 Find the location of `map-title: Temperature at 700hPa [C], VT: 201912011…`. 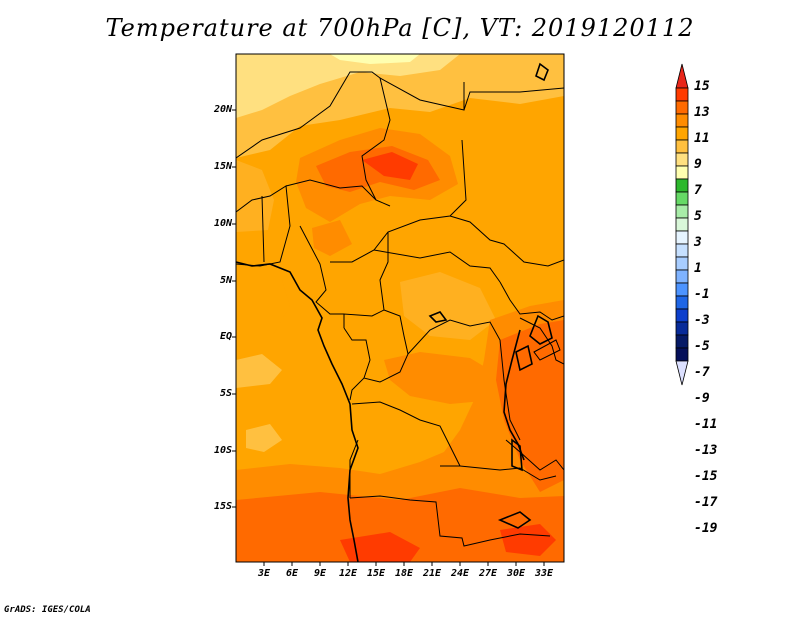

map-title: Temperature at 700hPa [C], VT: 201912011… is located at coordinates (400, 28).